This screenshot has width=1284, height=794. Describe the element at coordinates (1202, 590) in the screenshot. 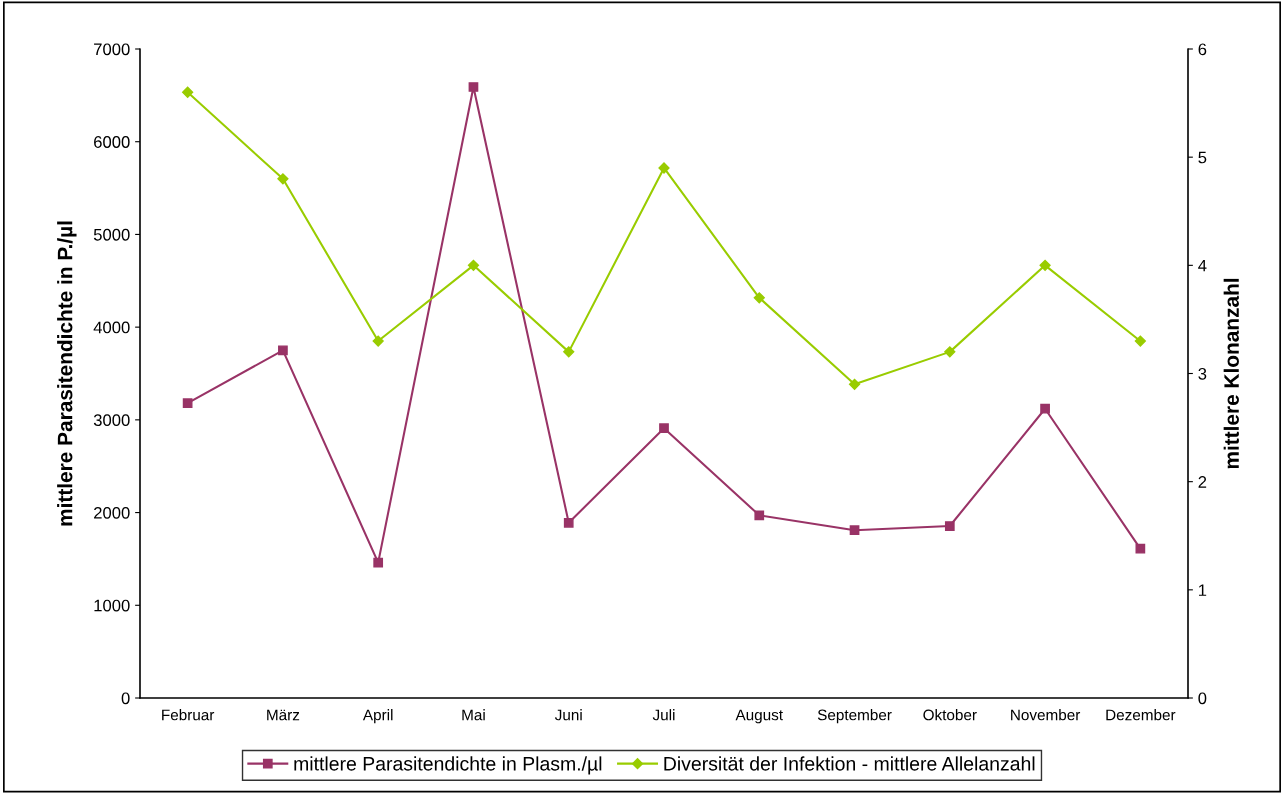

I see `y2-tick-label: 1` at that location.